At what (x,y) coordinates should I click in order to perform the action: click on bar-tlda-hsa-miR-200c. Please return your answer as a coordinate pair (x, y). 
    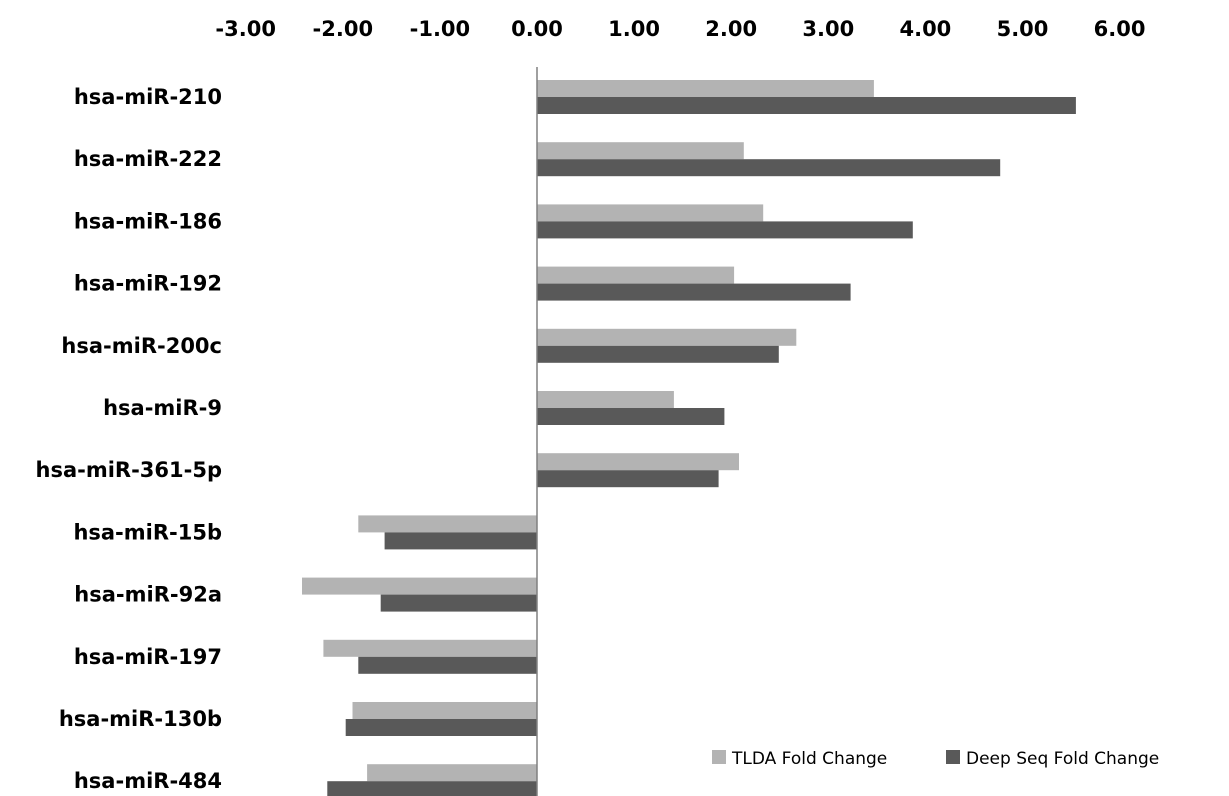
    Looking at the image, I should click on (667, 337).